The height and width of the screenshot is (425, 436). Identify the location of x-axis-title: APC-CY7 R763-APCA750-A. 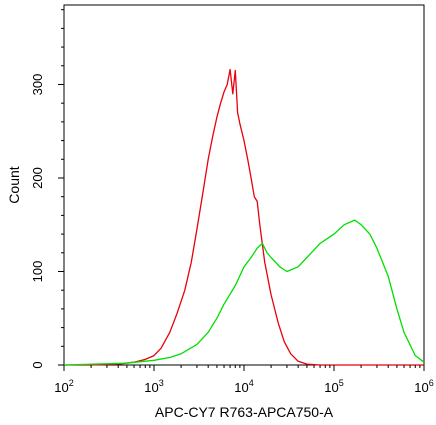
(244, 412).